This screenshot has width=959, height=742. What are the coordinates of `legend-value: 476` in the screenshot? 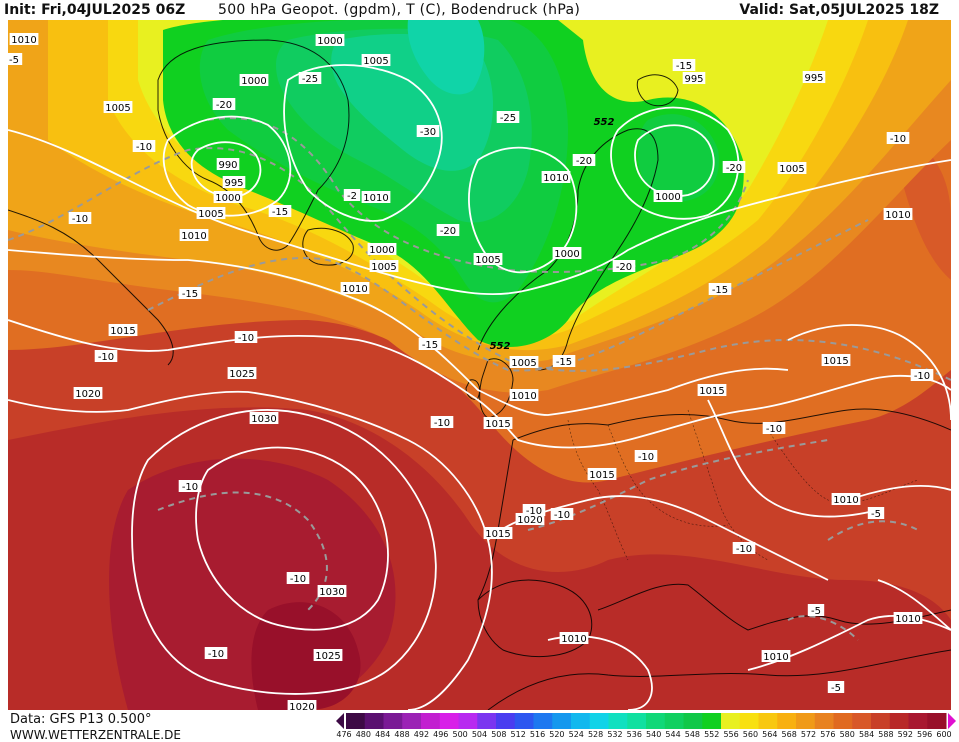 It's located at (344, 734).